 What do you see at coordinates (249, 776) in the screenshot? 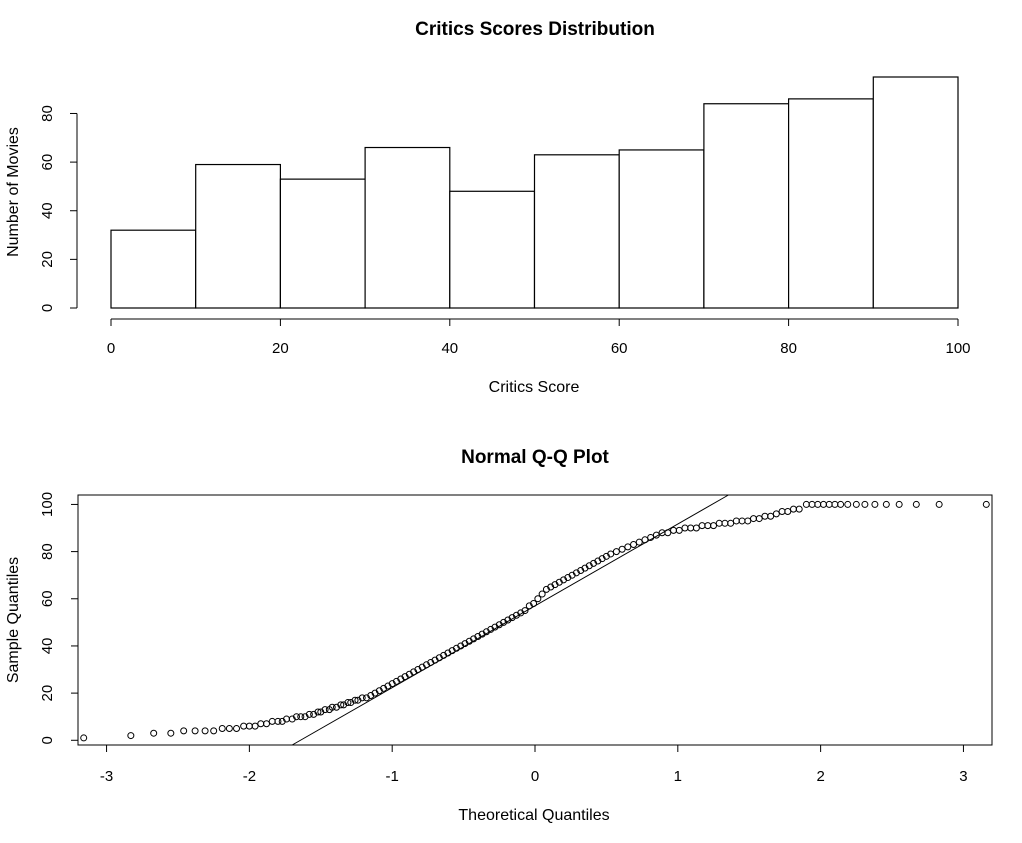
I see `qq-x-tick-label: -2` at bounding box center [249, 776].